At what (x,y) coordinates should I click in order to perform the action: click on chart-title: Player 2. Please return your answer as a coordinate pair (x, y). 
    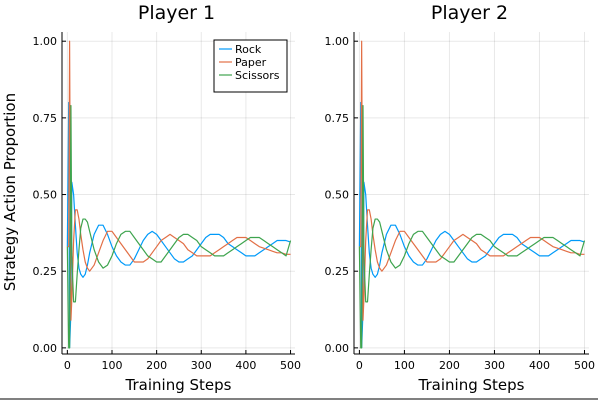
    Looking at the image, I should click on (469, 13).